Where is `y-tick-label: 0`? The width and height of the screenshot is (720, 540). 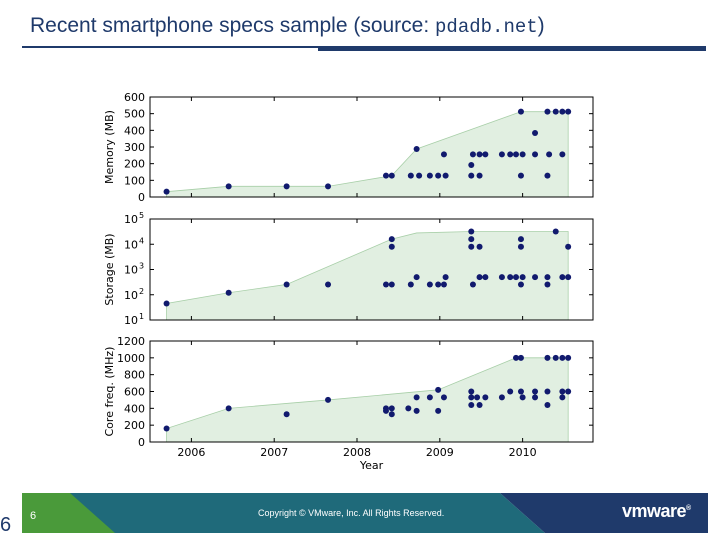 y-tick-label: 0 is located at coordinates (141, 197).